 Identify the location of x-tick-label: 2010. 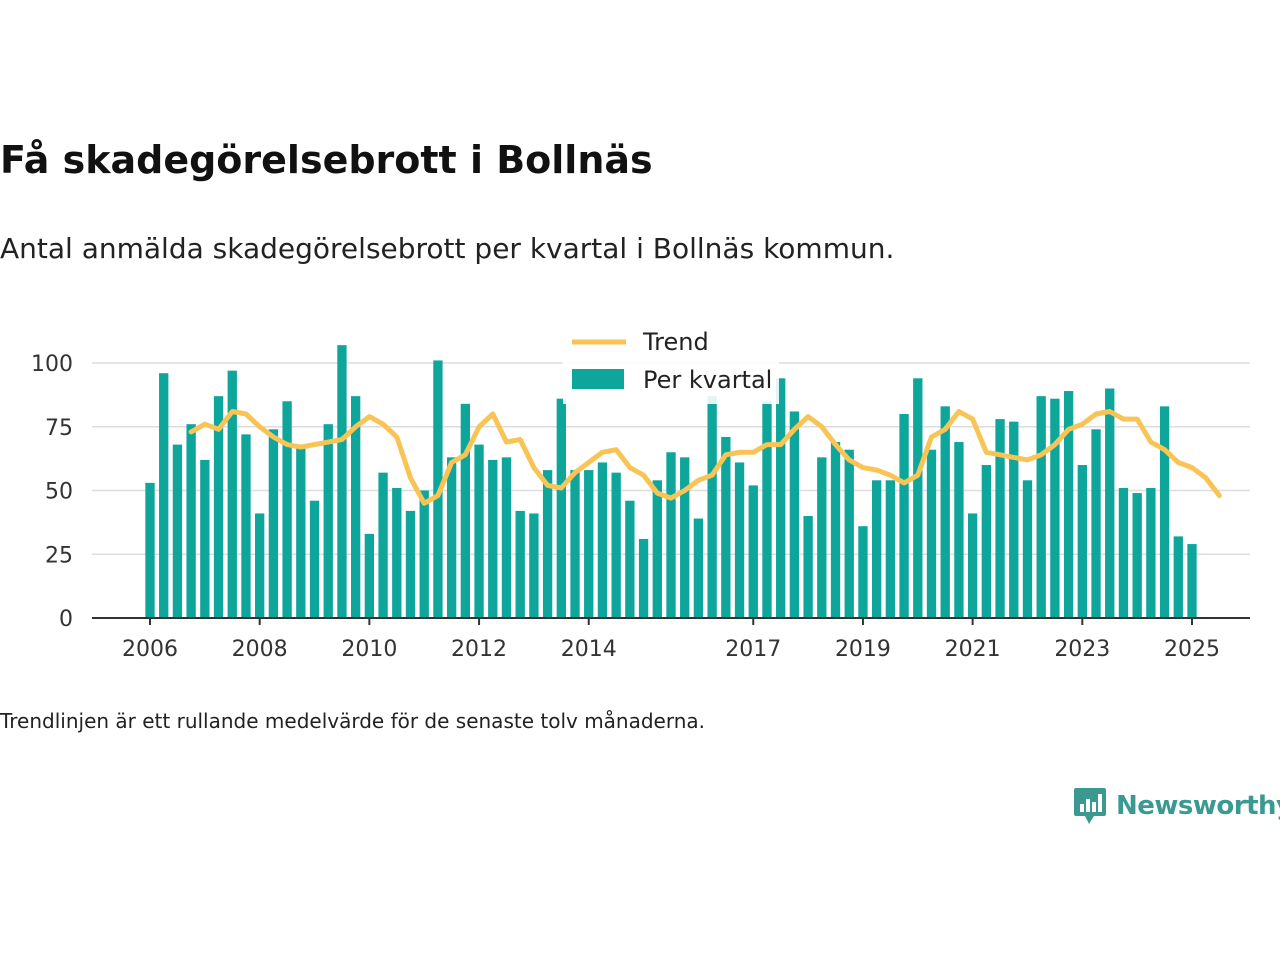
(369, 649).